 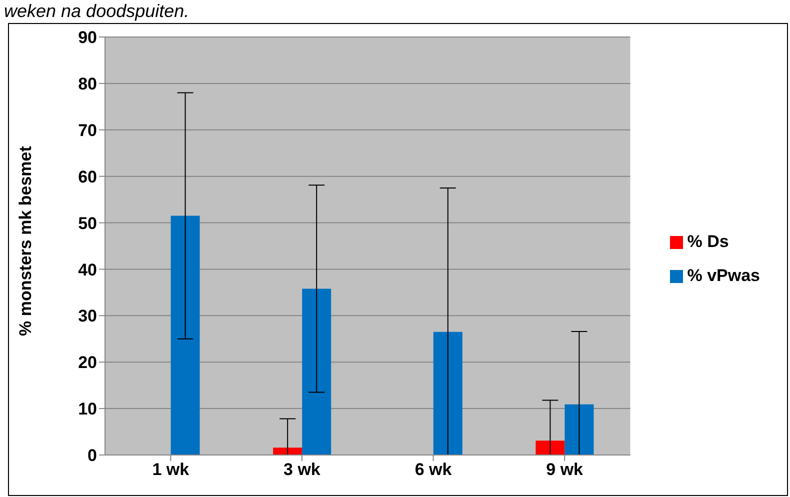 What do you see at coordinates (723, 275) in the screenshot?
I see `legend-label: % vPwas` at bounding box center [723, 275].